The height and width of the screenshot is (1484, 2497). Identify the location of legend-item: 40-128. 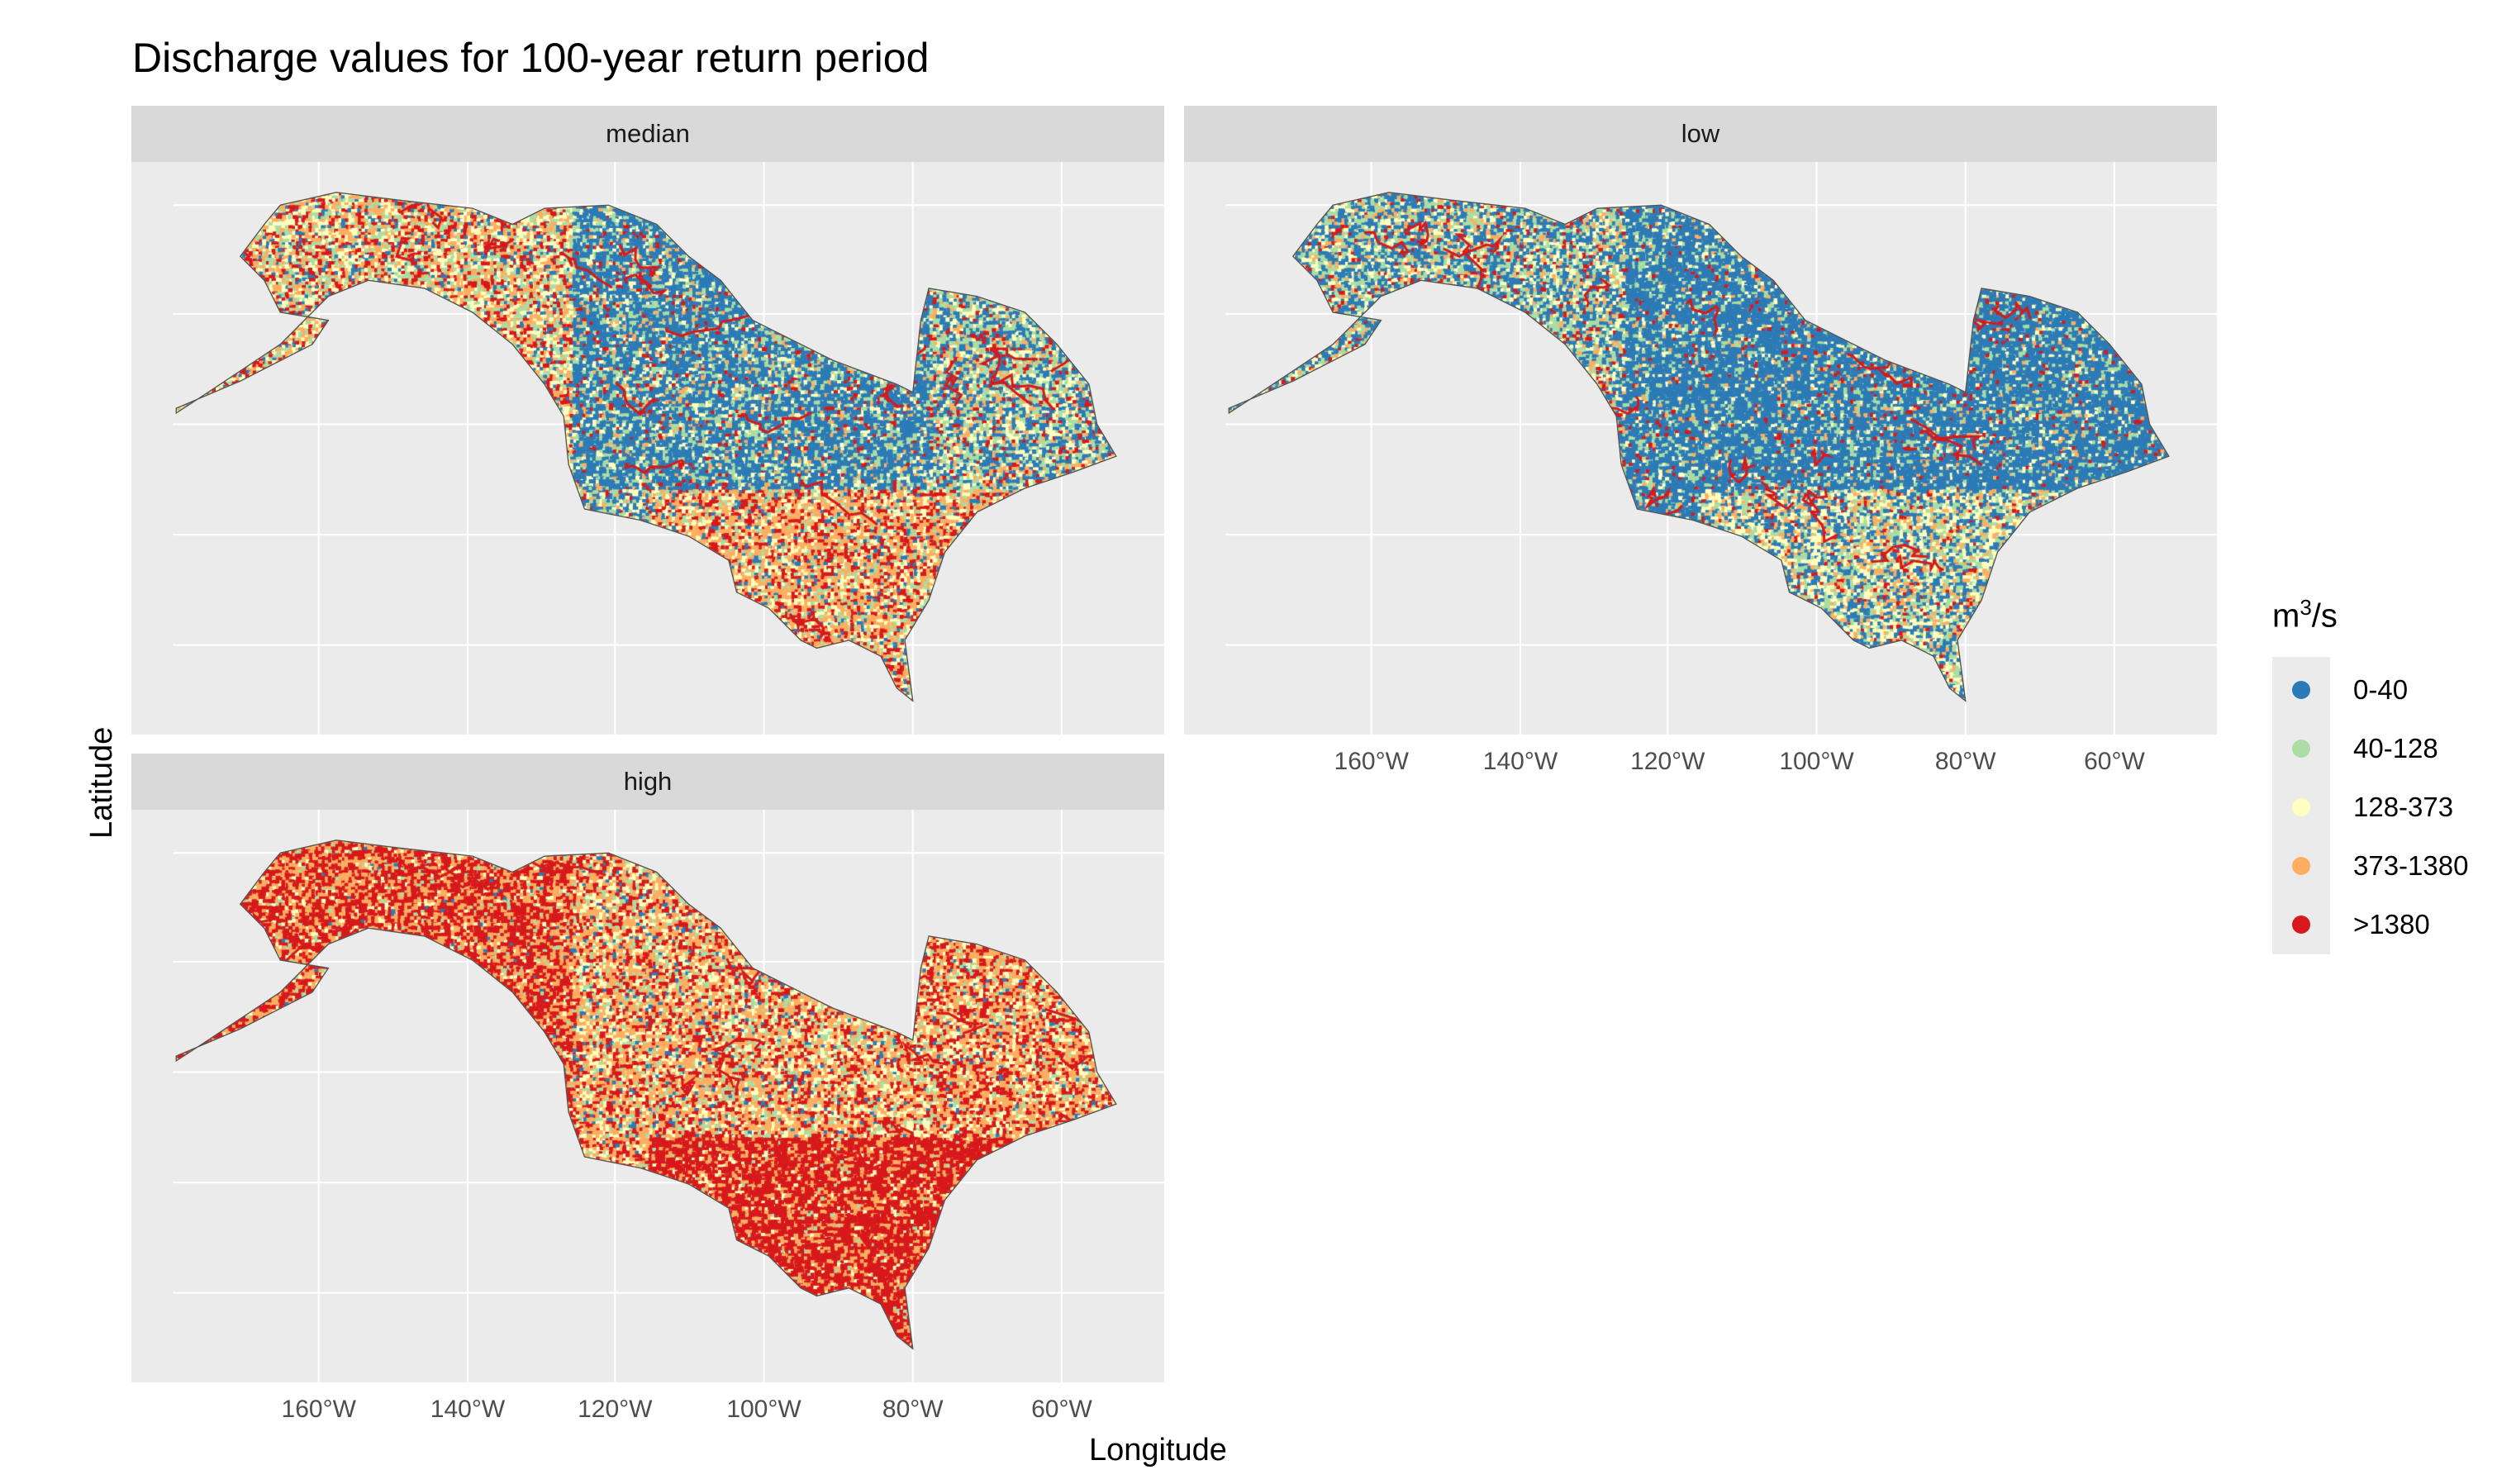
(2355, 749).